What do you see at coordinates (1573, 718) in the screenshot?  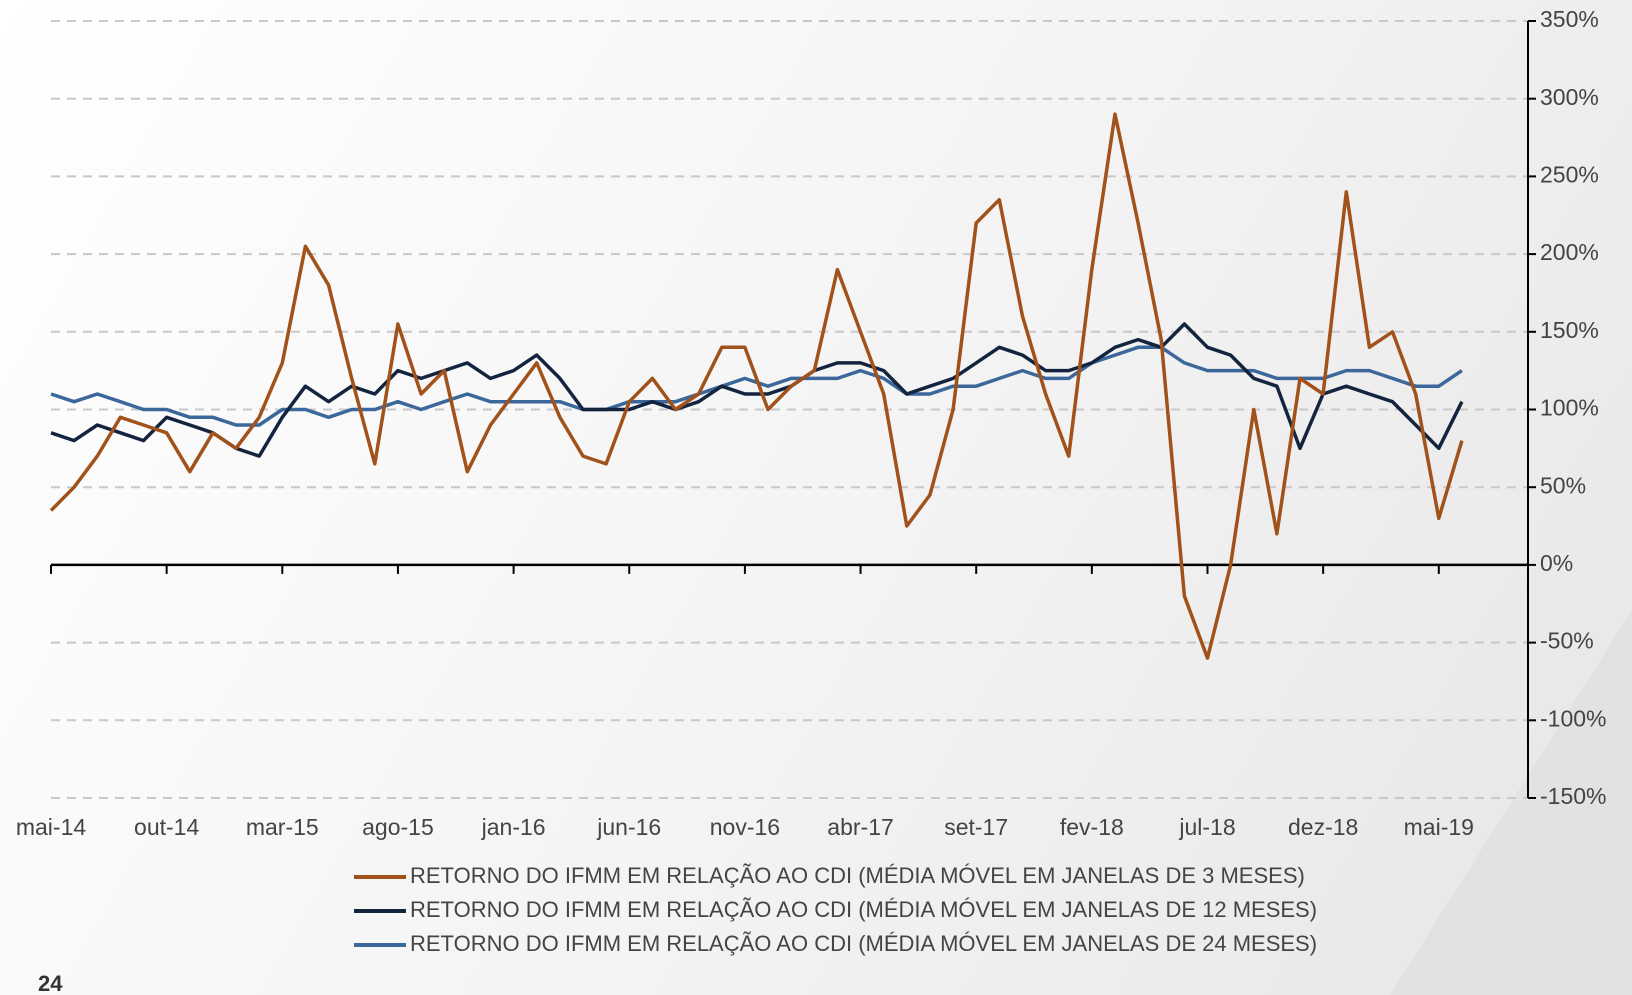 I see `y-tick-label: -100%` at bounding box center [1573, 718].